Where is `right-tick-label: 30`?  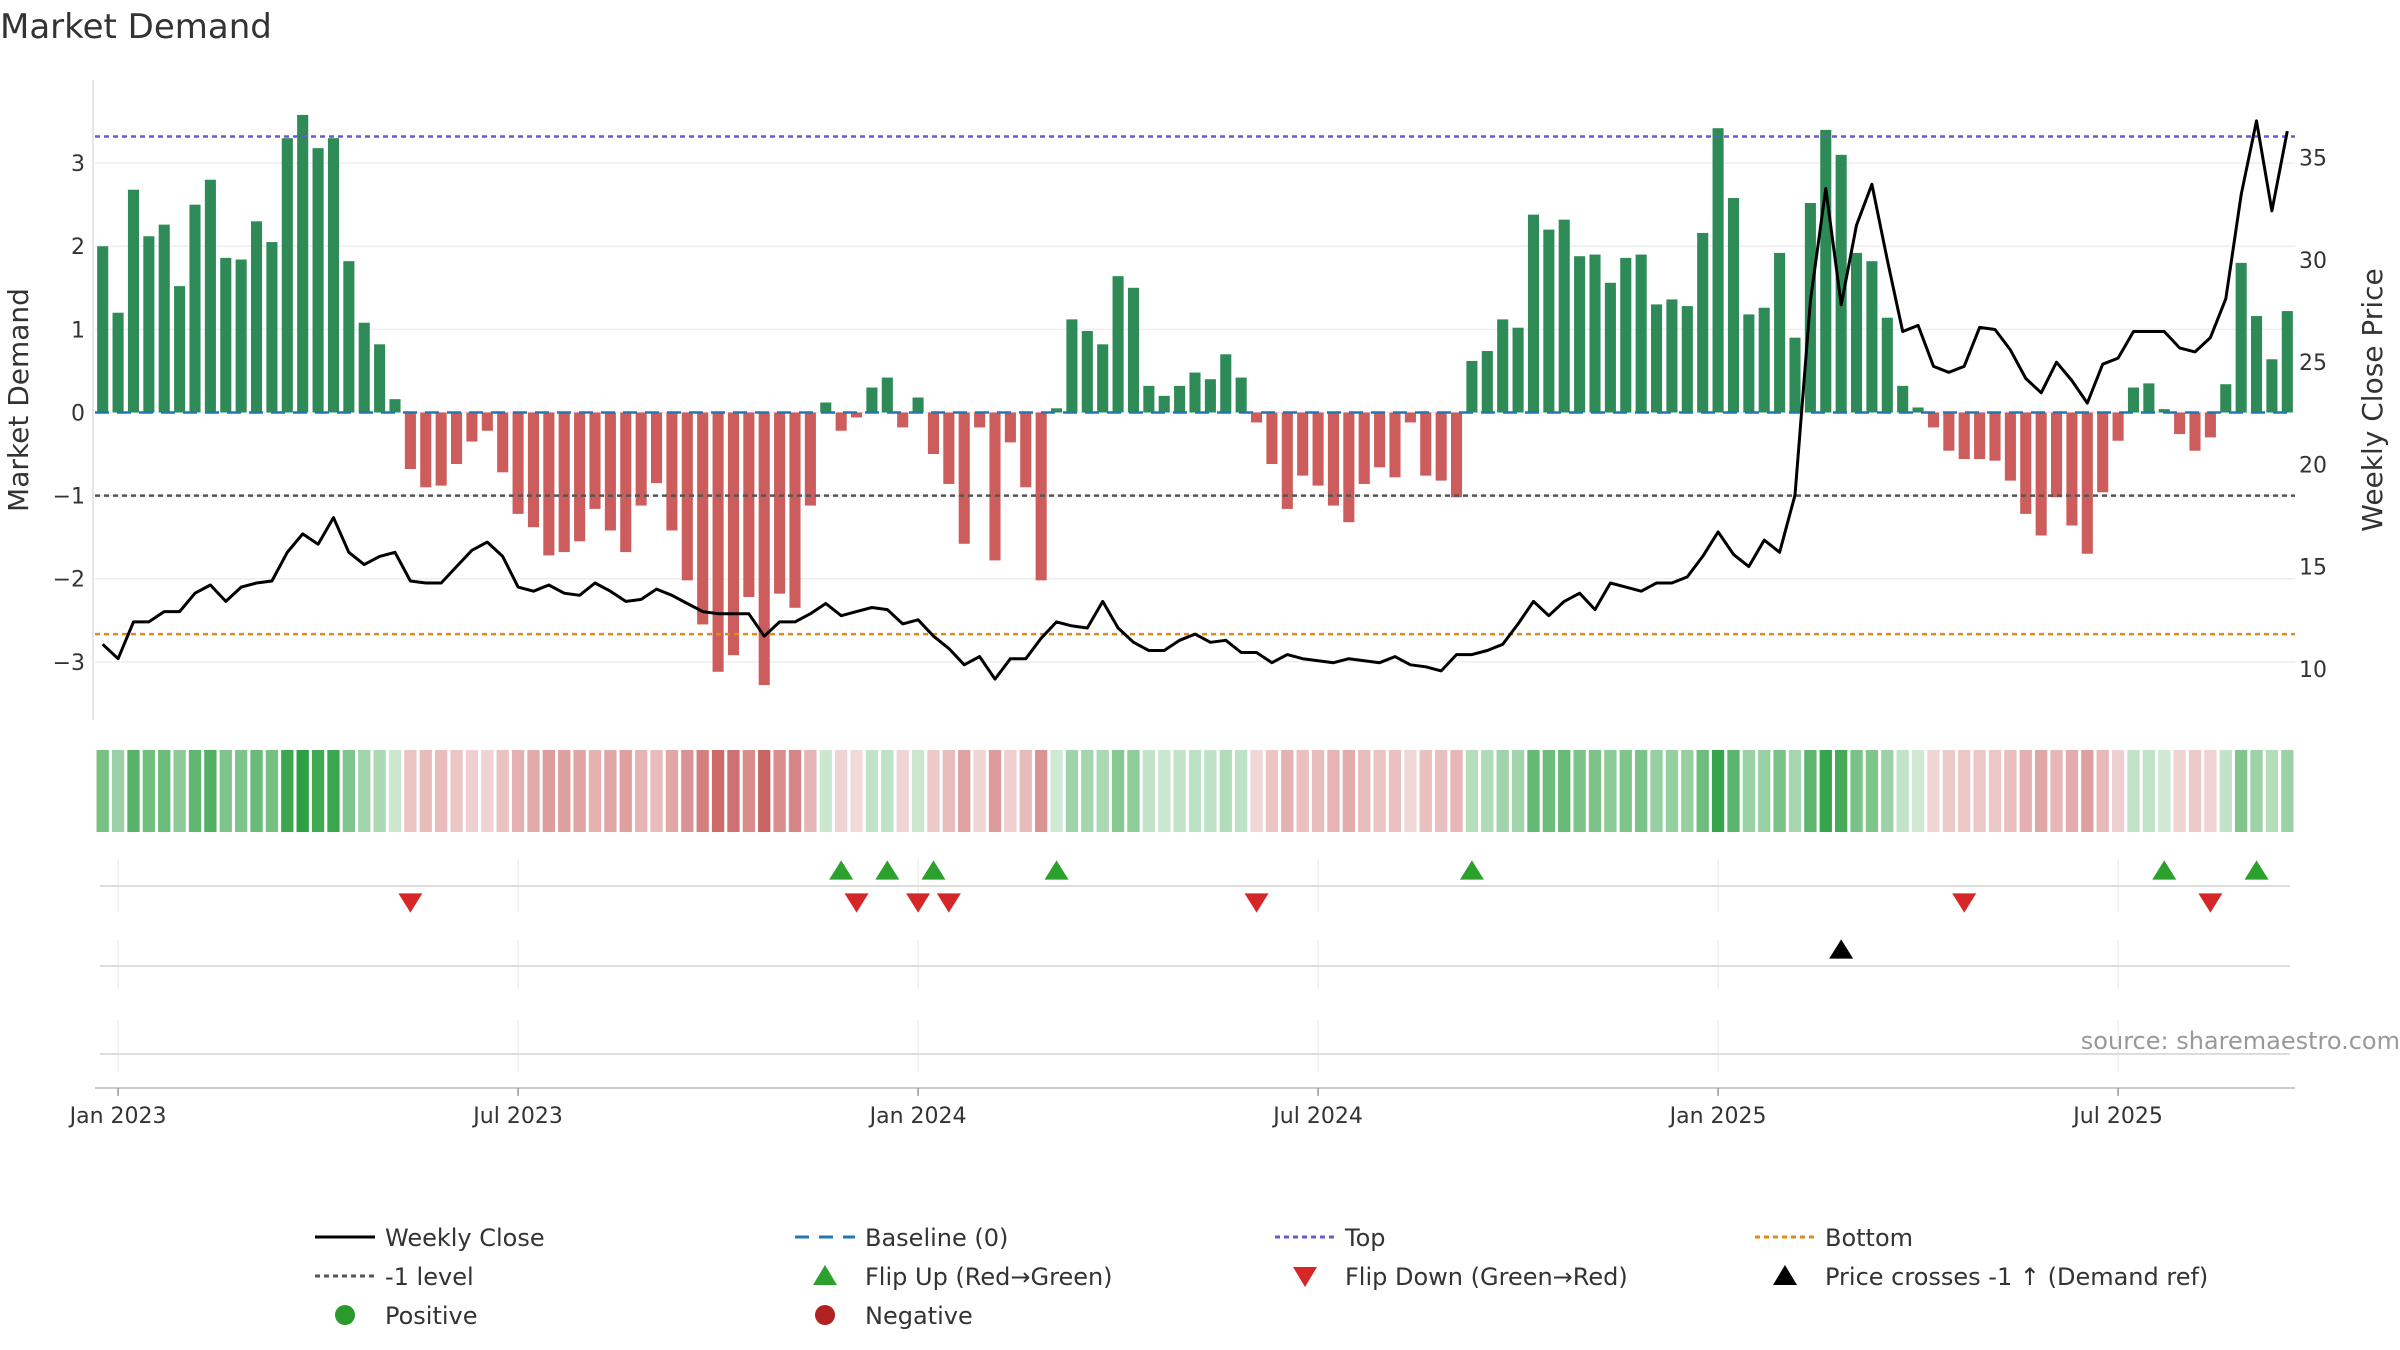
right-tick-label: 30 is located at coordinates (2313, 261).